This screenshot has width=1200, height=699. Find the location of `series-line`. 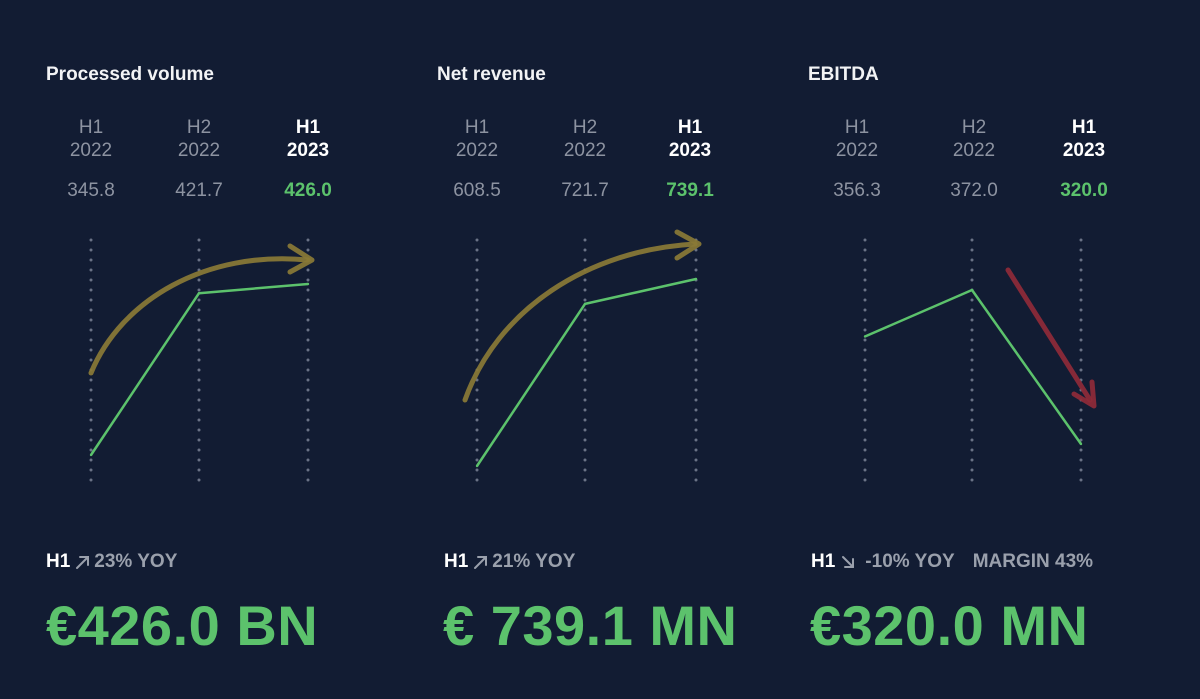

series-line is located at coordinates (586, 372).